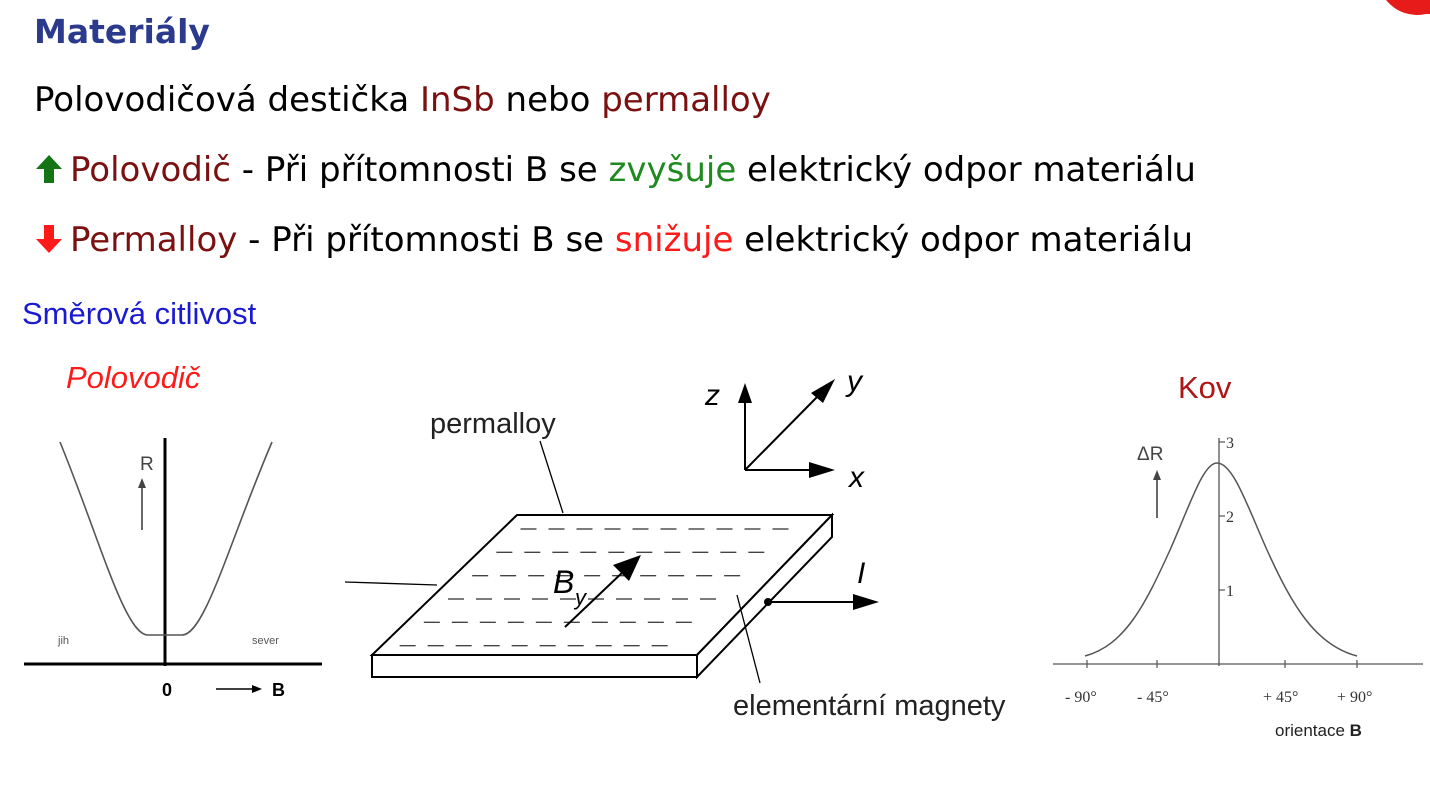 Image resolution: width=1430 pixels, height=800 pixels. What do you see at coordinates (764, 596) in the screenshot?
I see `plate-side` at bounding box center [764, 596].